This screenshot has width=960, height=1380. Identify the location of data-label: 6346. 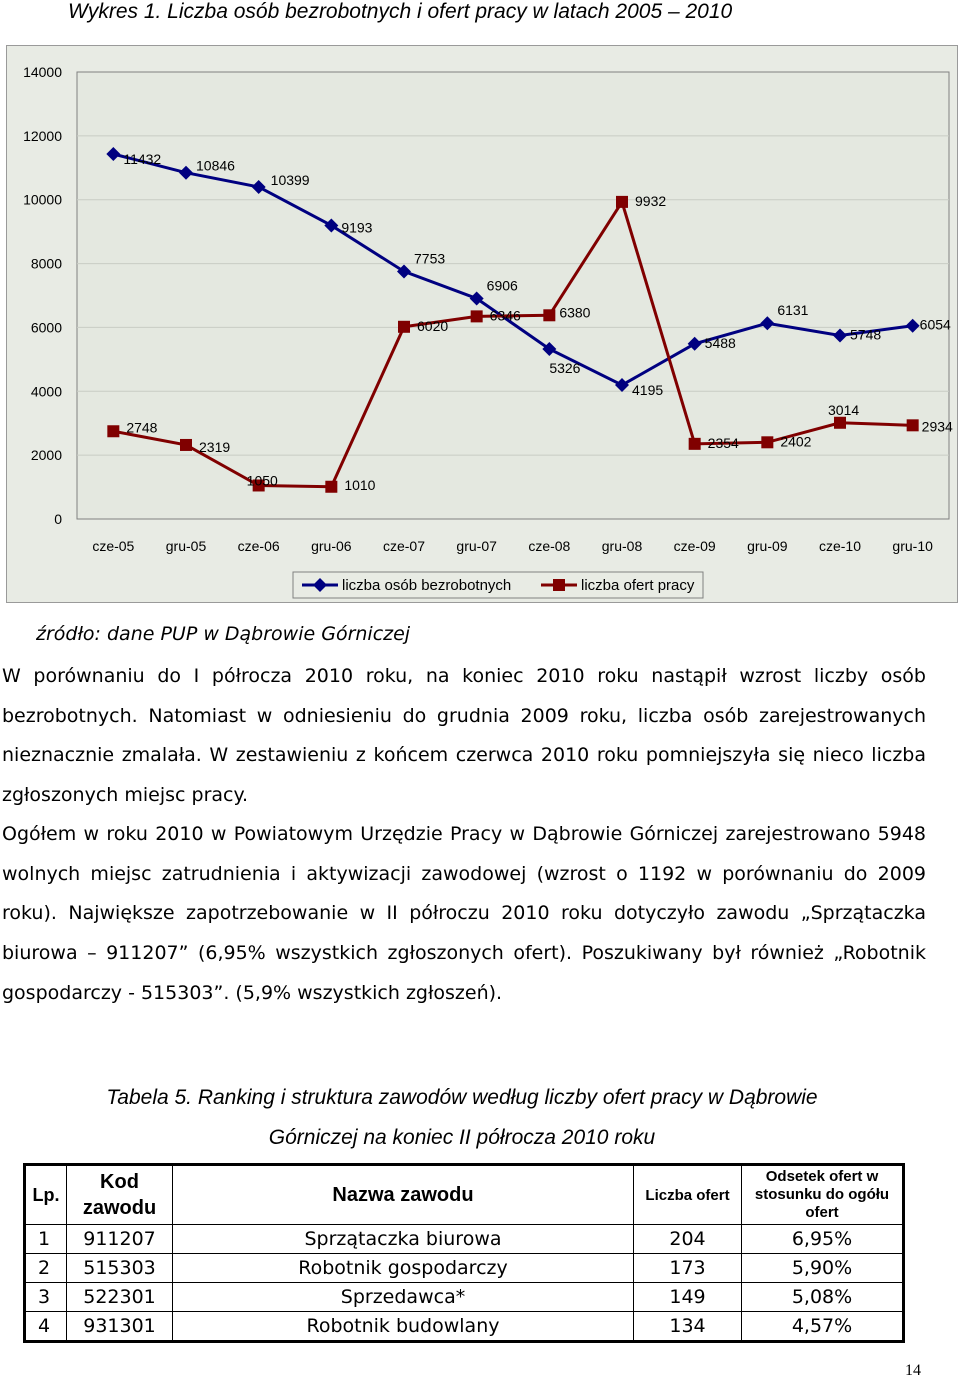
(505, 315).